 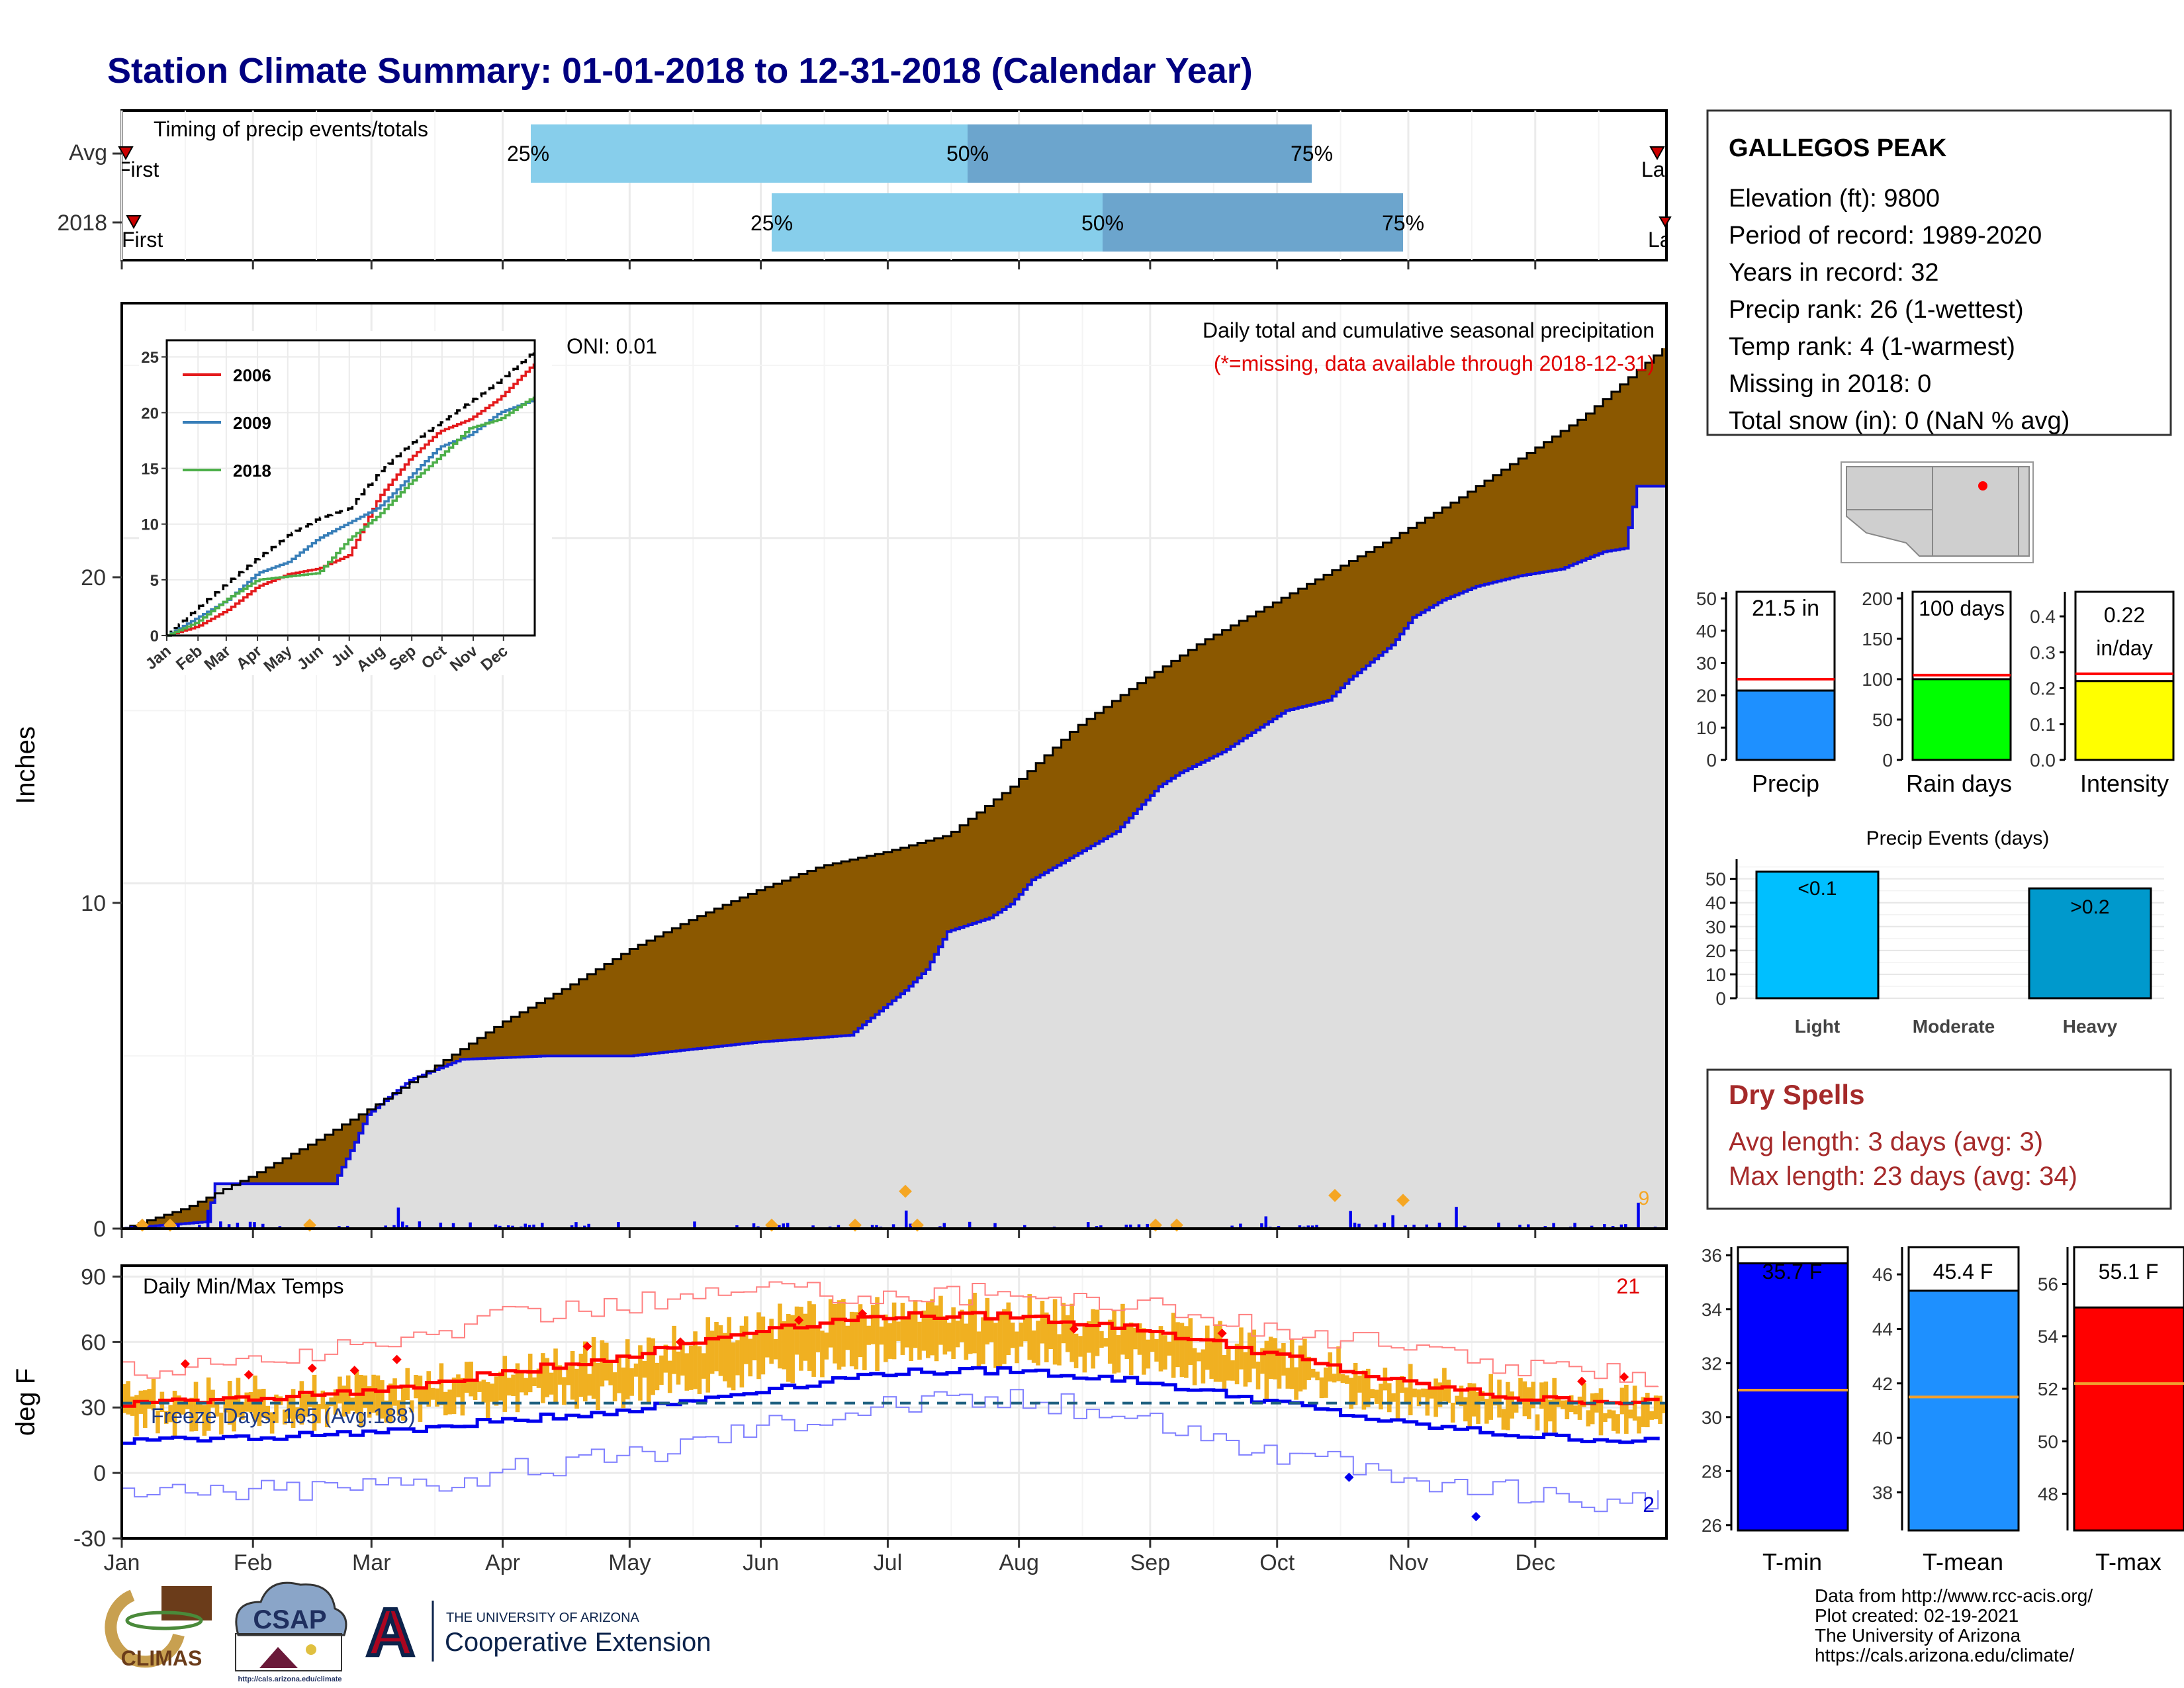 What do you see at coordinates (906, 1191) in the screenshot?
I see `high-precip-marker` at bounding box center [906, 1191].